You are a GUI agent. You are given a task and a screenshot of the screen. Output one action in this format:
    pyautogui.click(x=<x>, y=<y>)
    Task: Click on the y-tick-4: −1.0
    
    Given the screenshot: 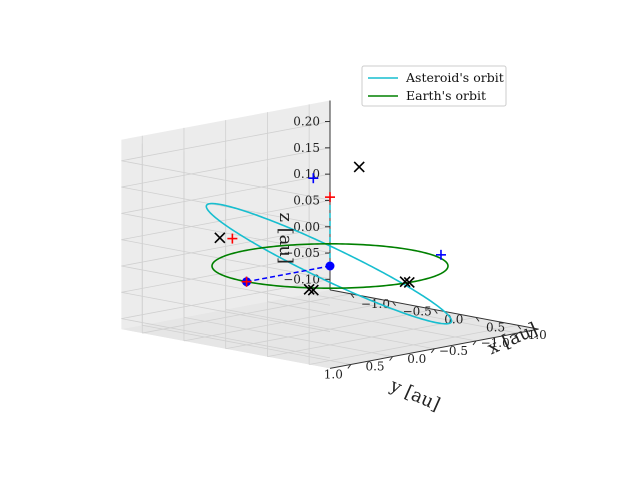 What is the action you would take?
    pyautogui.click(x=500, y=341)
    